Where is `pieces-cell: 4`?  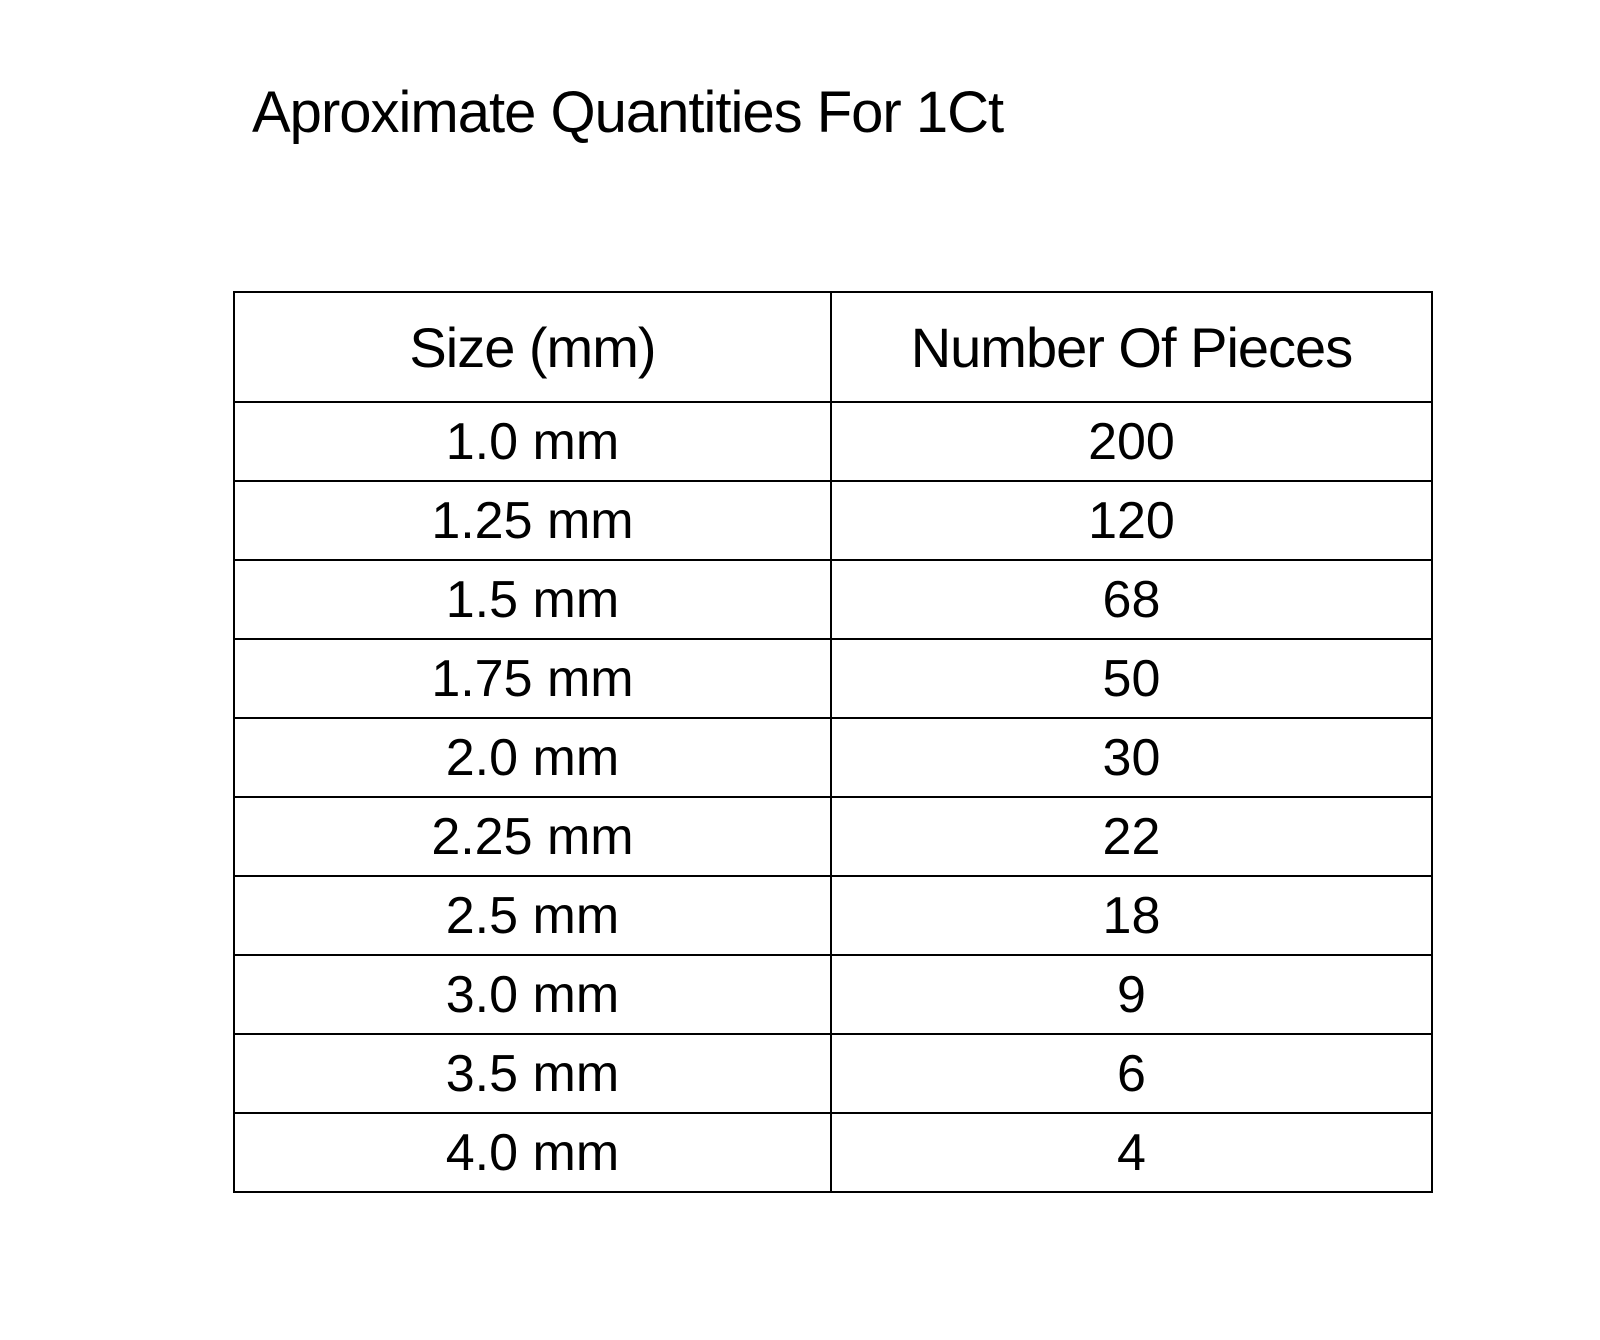
pieces-cell: 4 is located at coordinates (1131, 1152).